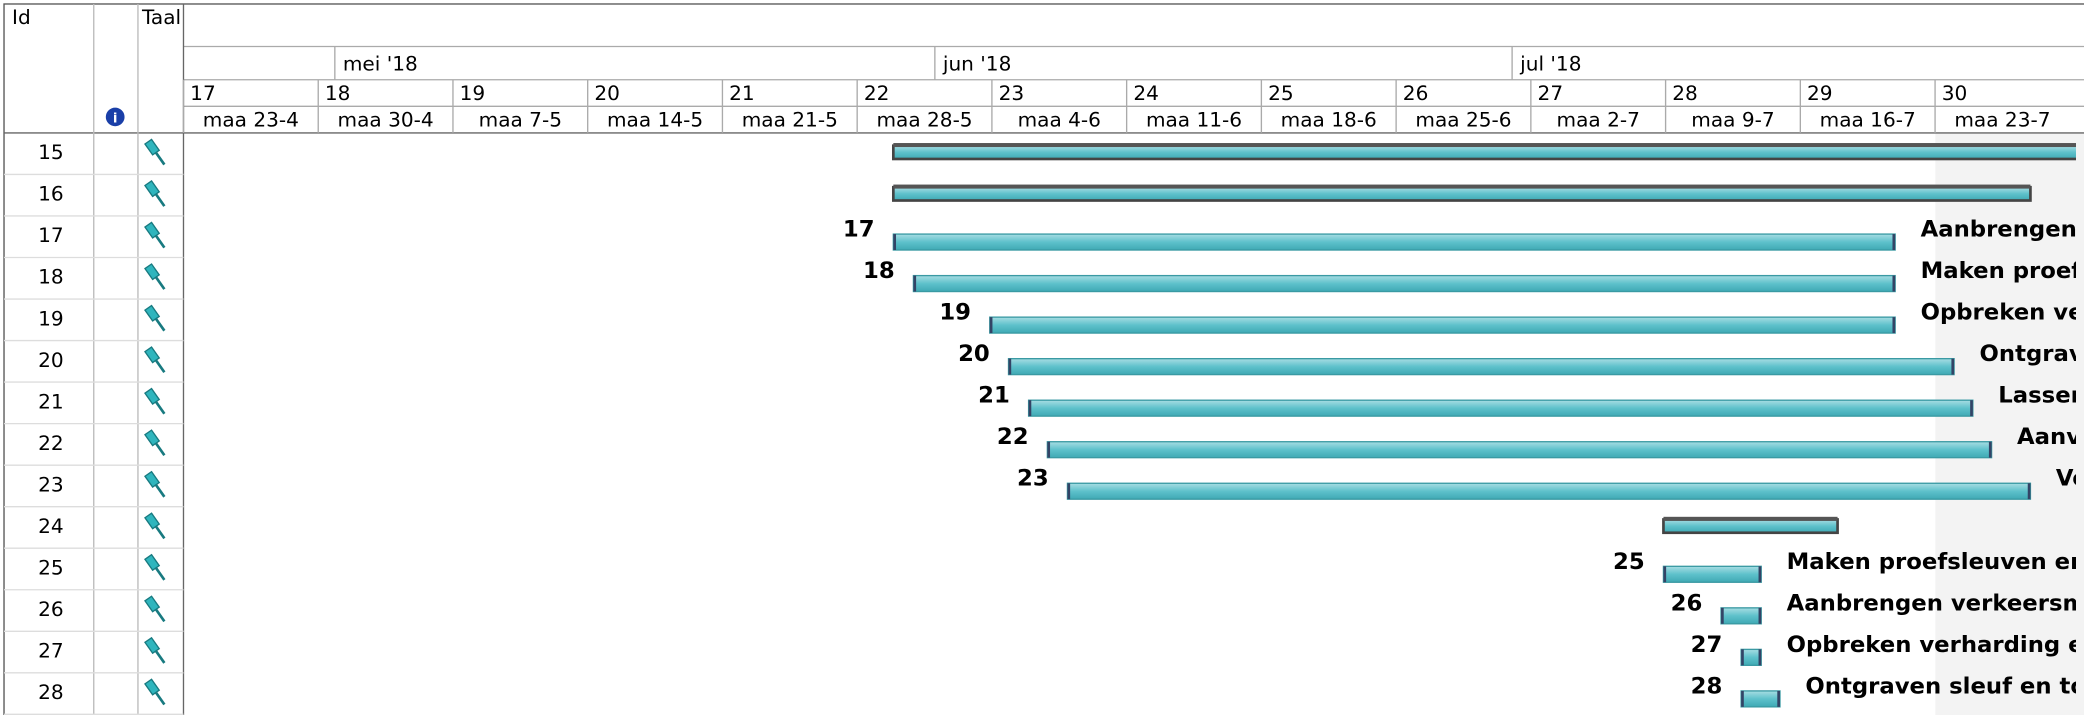  Describe the element at coordinates (1281, 93) in the screenshot. I see `week-label: 25` at that location.